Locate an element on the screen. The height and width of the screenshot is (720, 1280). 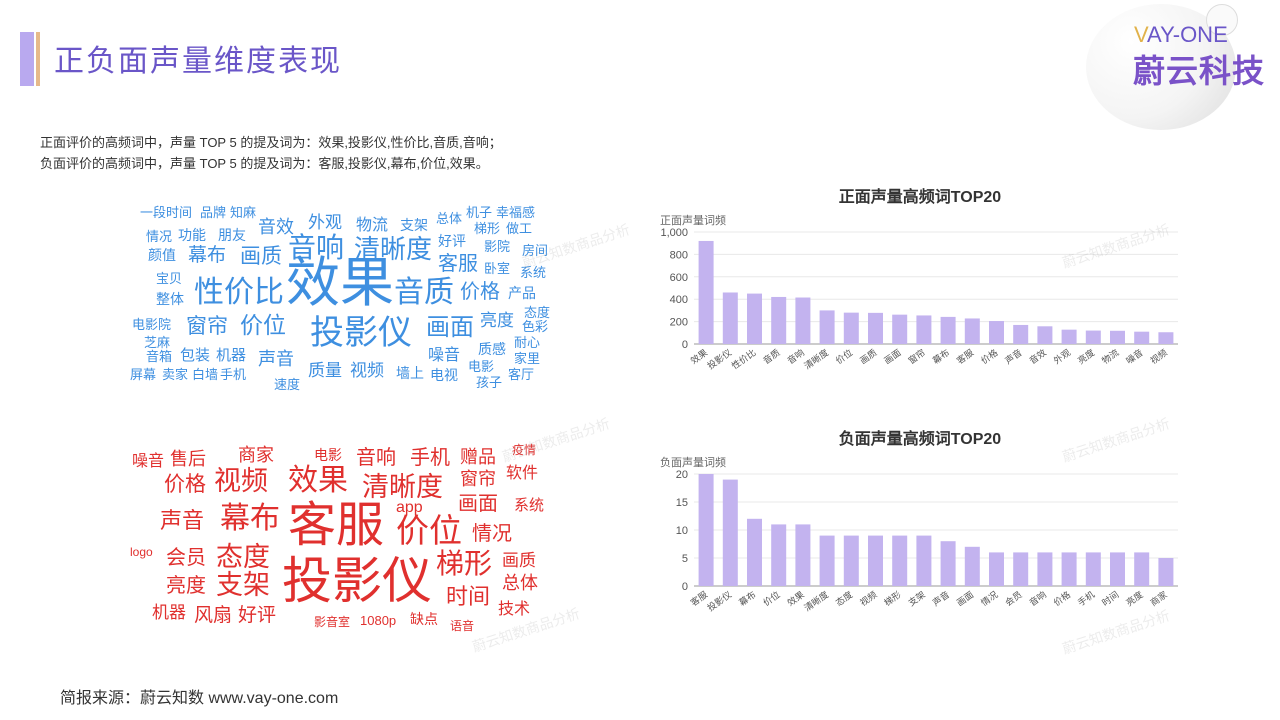
negative-cloud-word: 清晰度 is located at coordinates (402, 487).